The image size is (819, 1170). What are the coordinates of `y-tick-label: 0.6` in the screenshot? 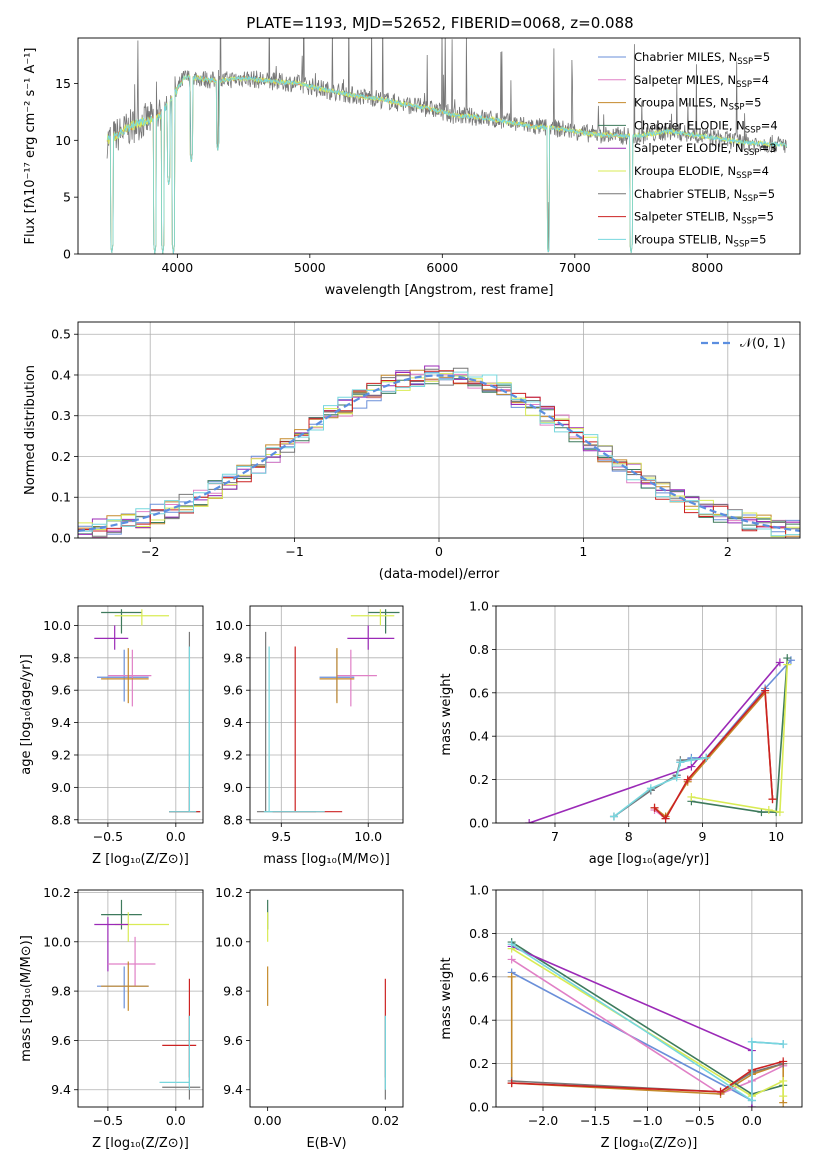 It's located at (479, 976).